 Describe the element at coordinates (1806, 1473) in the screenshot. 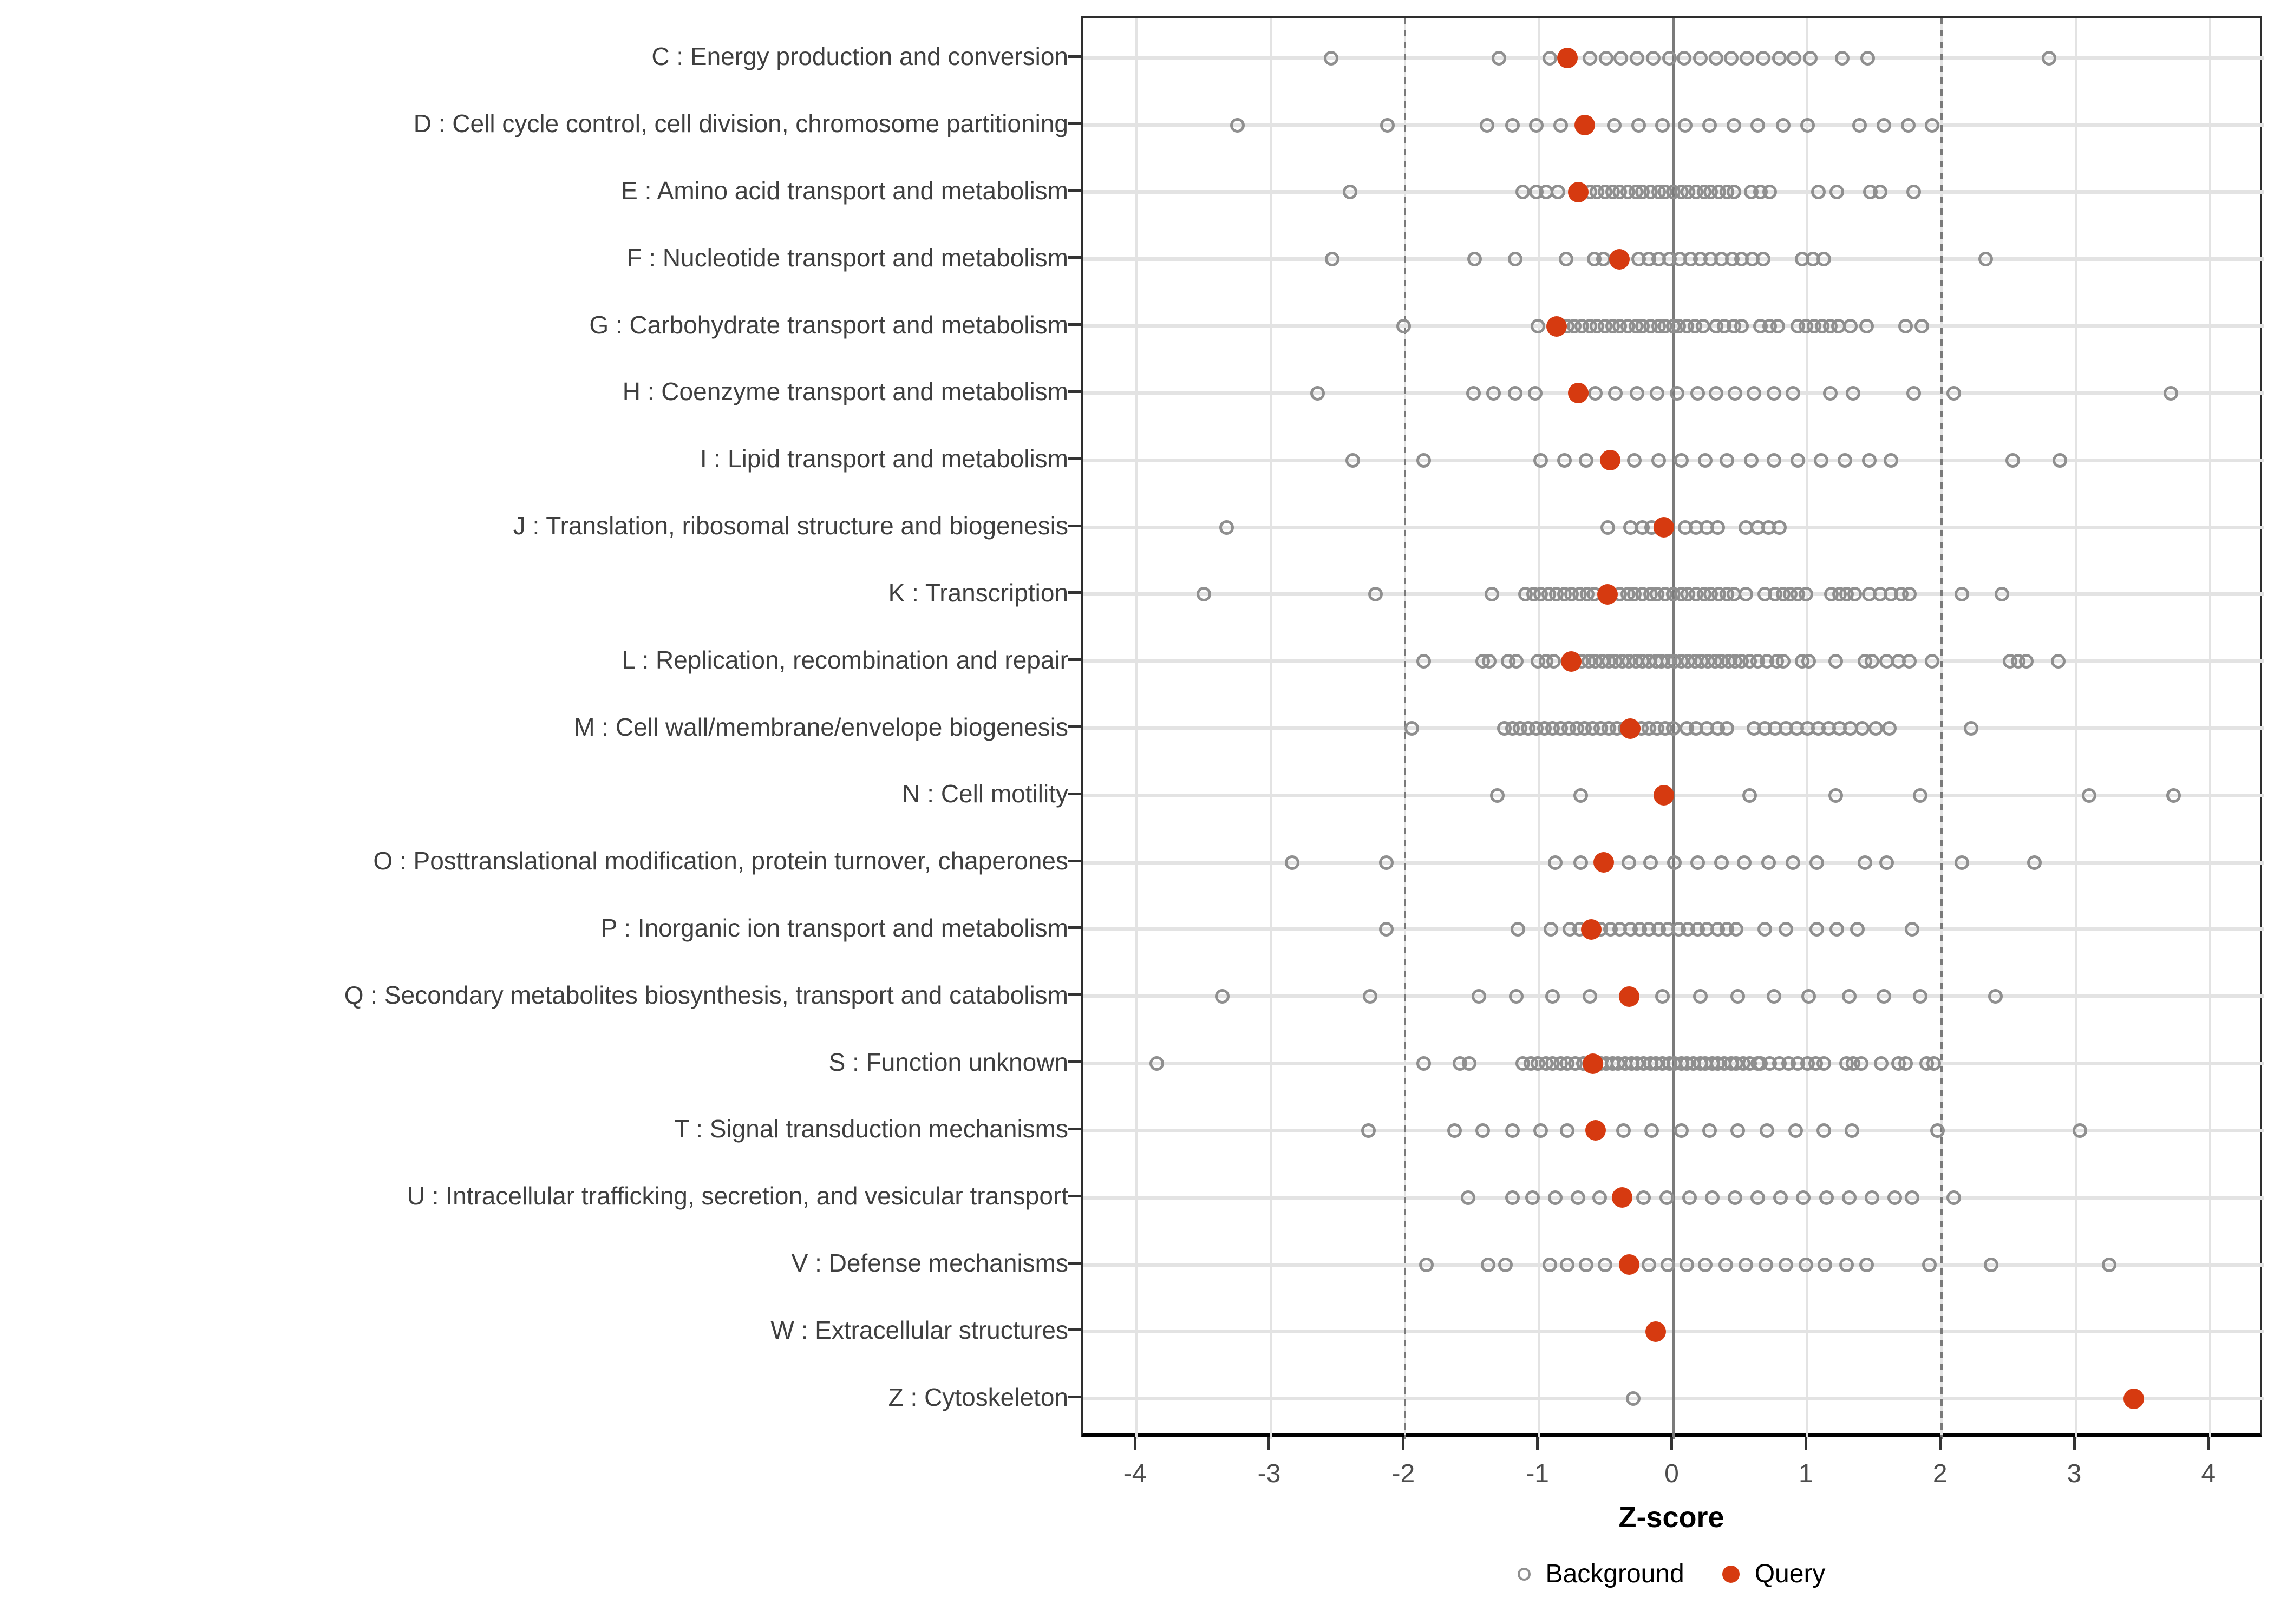

I see `x-tick-label: 1` at that location.